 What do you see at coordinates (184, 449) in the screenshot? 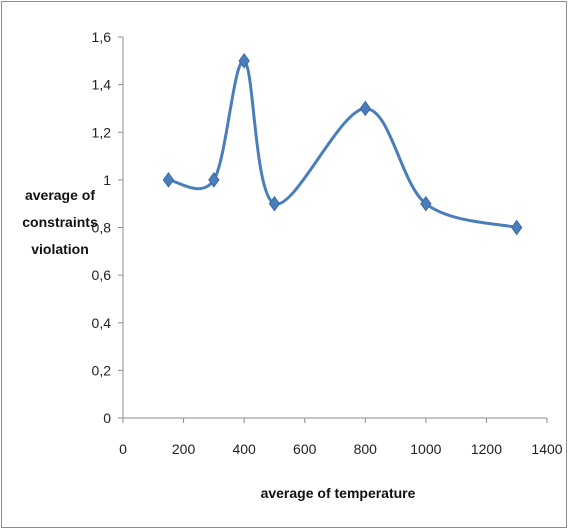
I see `x-tick-label: 200` at bounding box center [184, 449].